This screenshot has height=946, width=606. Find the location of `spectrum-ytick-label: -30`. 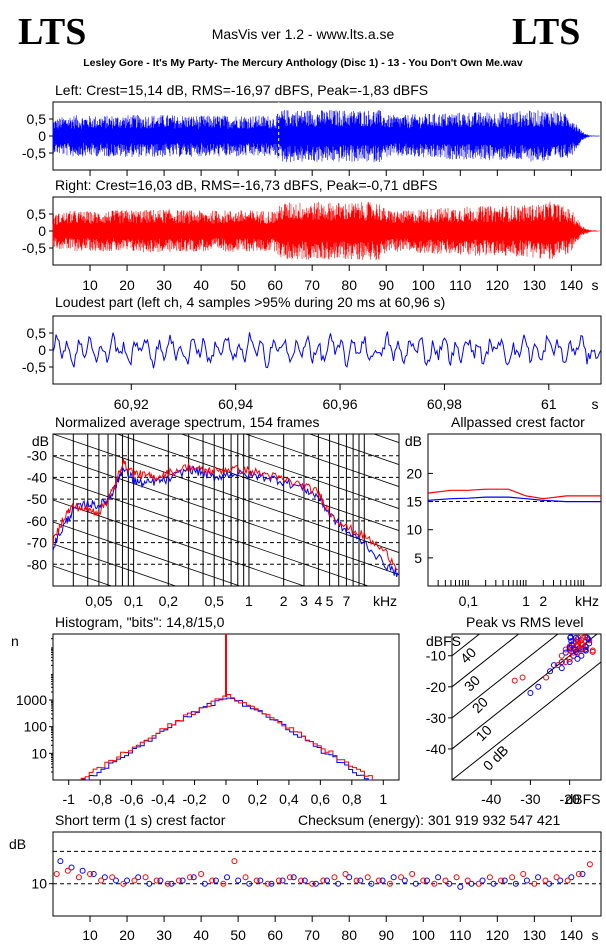

spectrum-ytick-label: -30 is located at coordinates (37, 456).